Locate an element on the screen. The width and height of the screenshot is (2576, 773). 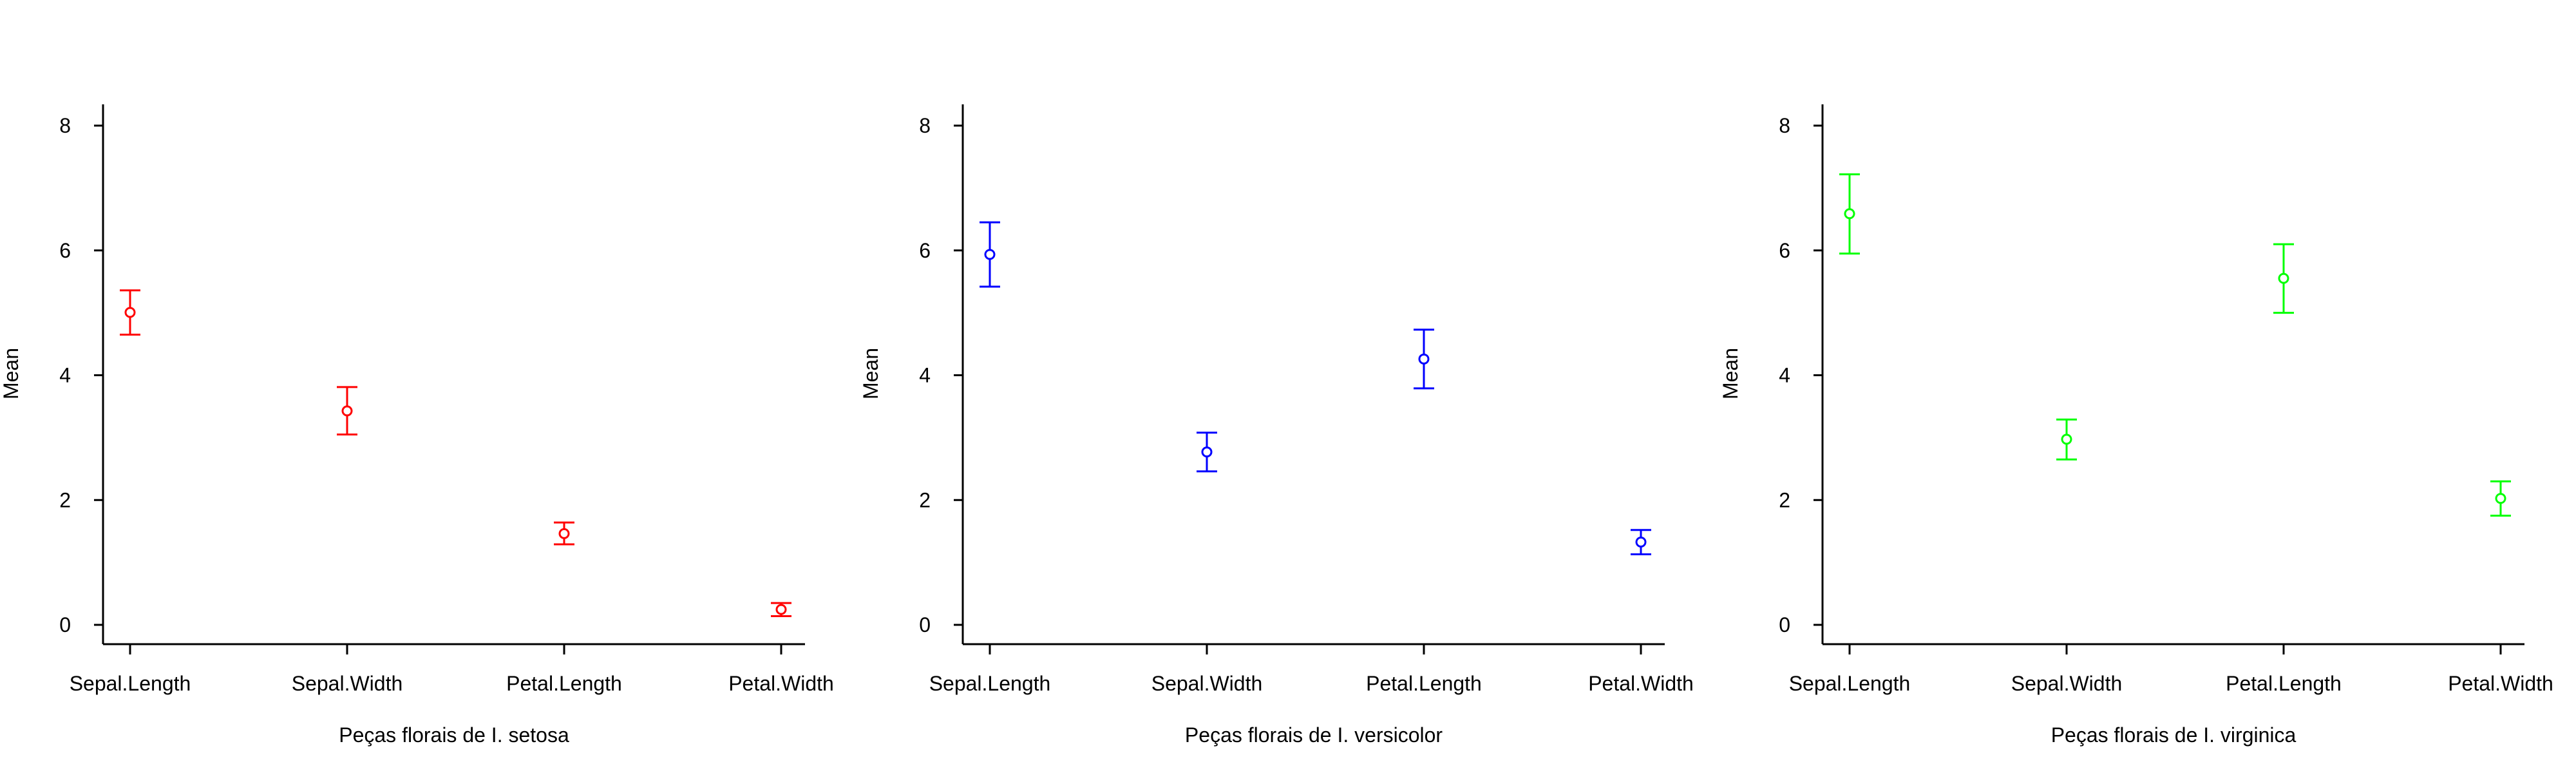
x-axis-title: Peças florais de I. versicolor is located at coordinates (1314, 735).